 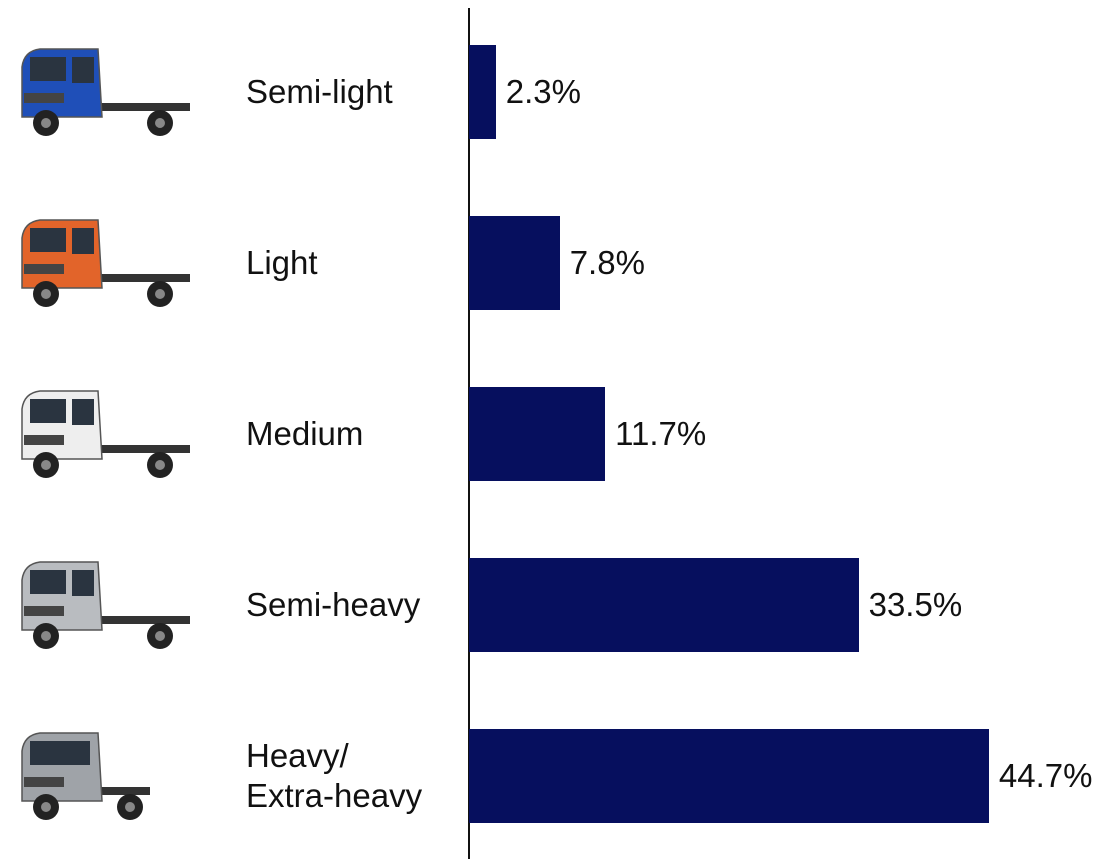 I want to click on y-tick-label: Semi-heavy, so click(x=333, y=604).